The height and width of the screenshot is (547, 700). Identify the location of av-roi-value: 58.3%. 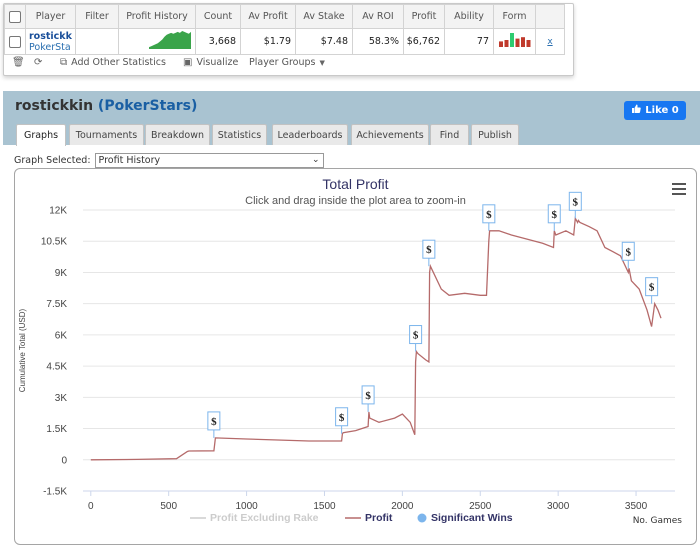
(378, 41).